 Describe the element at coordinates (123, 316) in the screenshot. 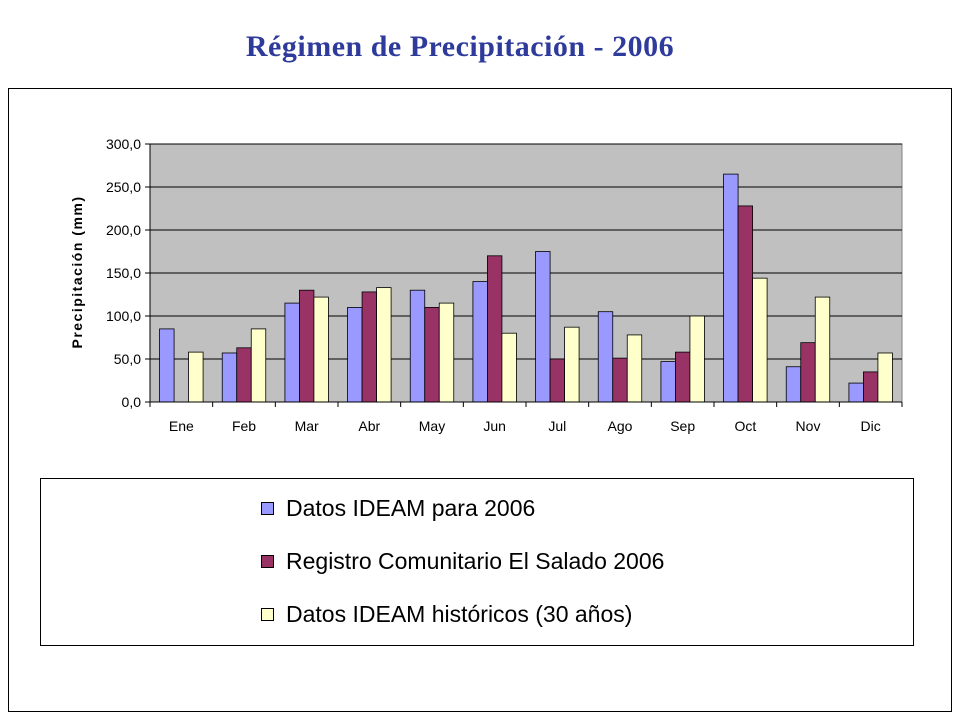

I see `y-tick-label: 100,0` at that location.